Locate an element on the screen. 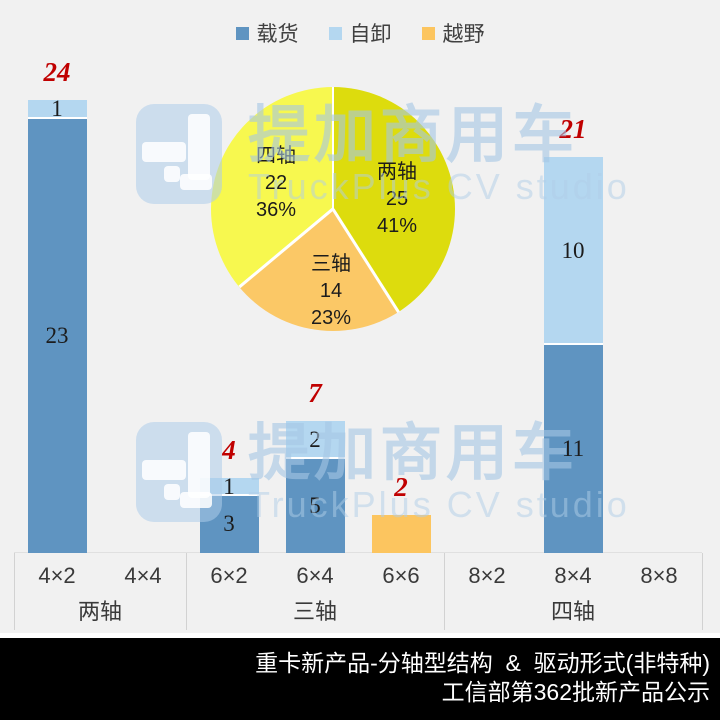  pie-label-name: 三轴 is located at coordinates (331, 264).